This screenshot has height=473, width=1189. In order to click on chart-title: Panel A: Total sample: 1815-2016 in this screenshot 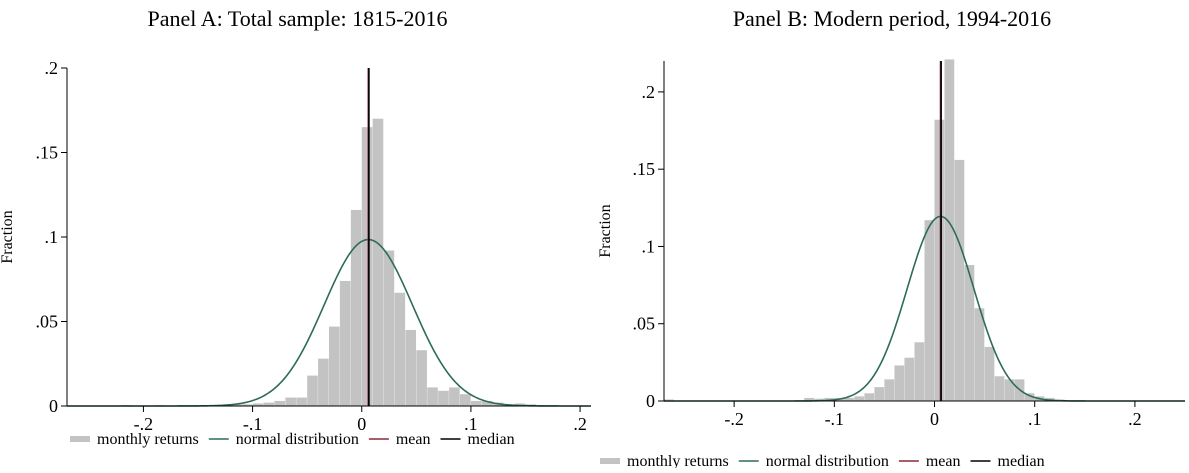, I will do `click(297, 18)`.